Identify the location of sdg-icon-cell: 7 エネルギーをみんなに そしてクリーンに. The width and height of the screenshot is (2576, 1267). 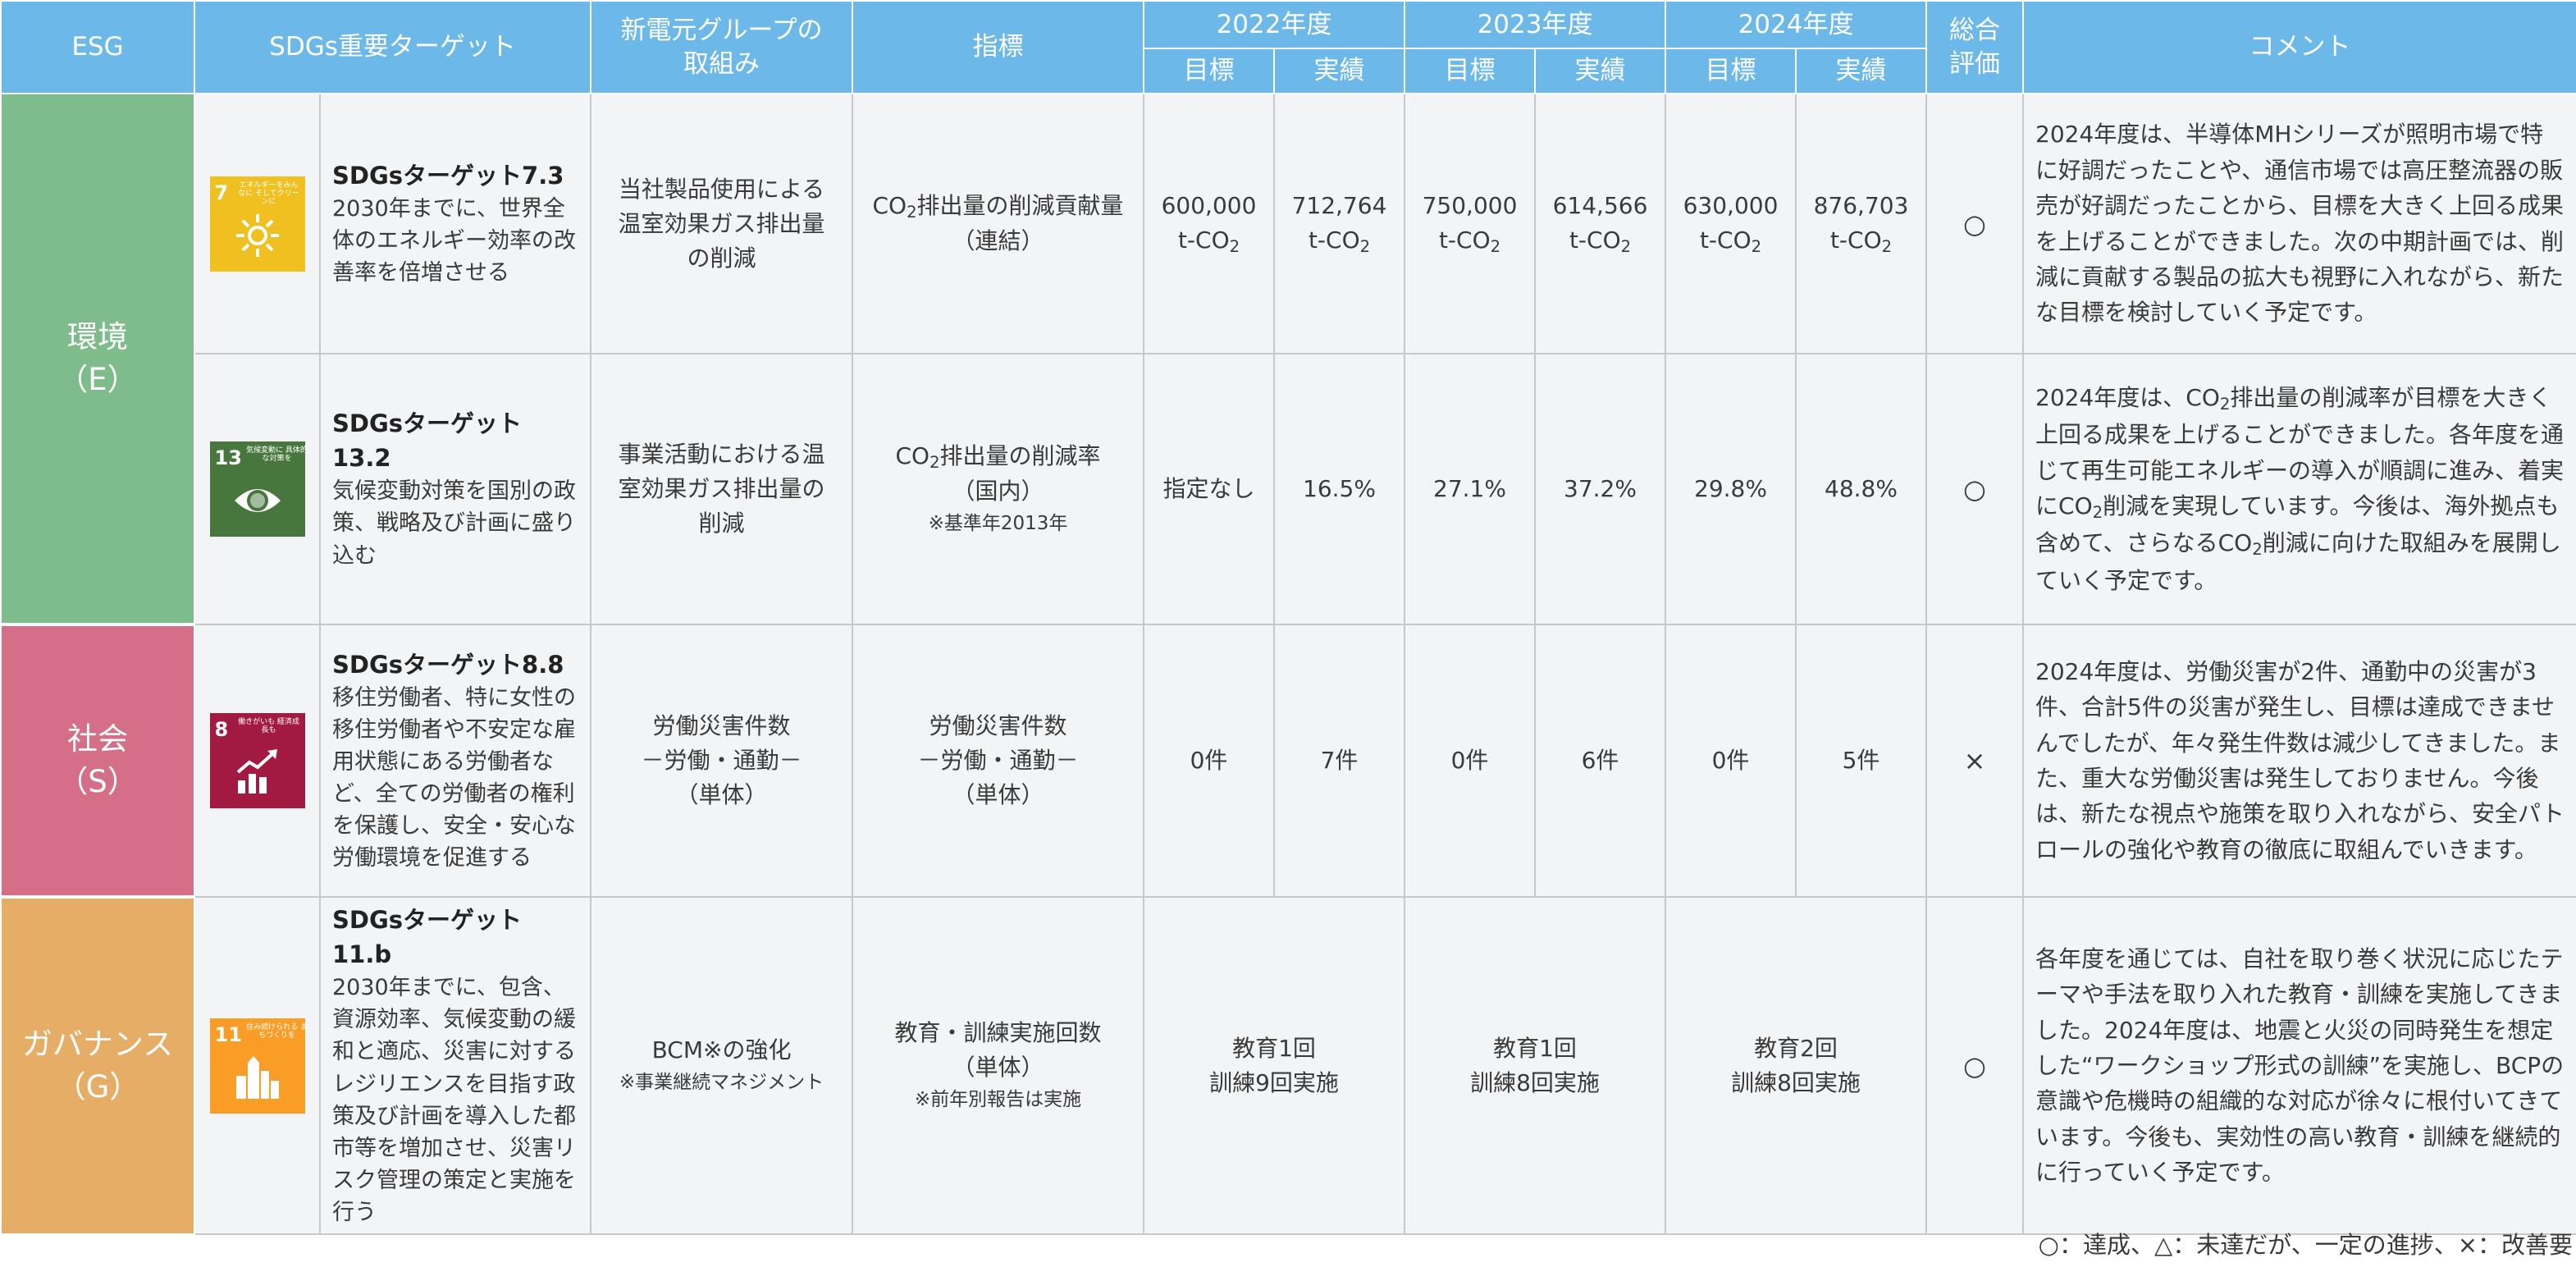
(258, 223).